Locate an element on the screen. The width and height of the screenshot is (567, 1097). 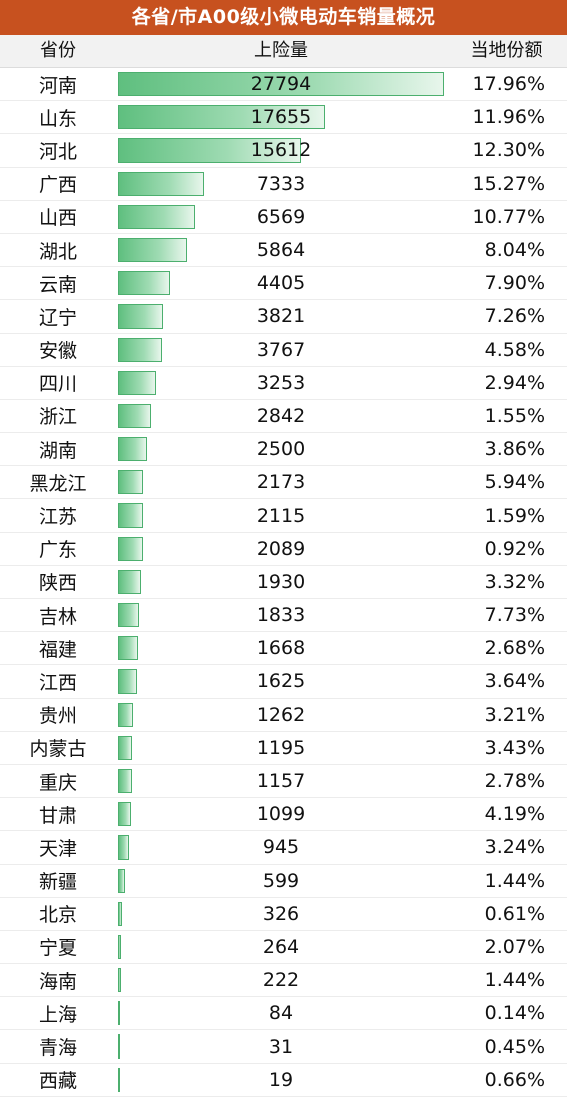
share-cell: 8.04% is located at coordinates (514, 250).